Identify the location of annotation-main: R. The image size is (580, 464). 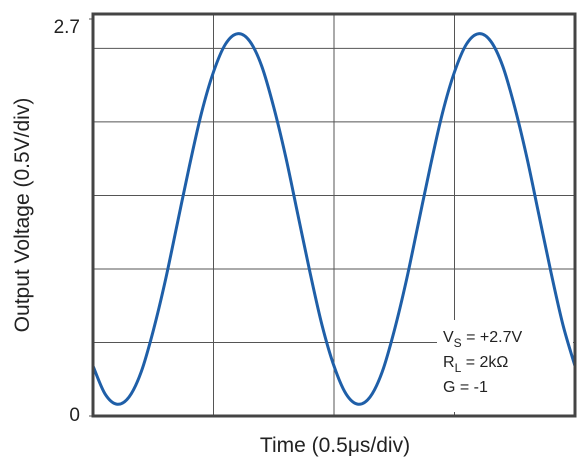
(449, 362).